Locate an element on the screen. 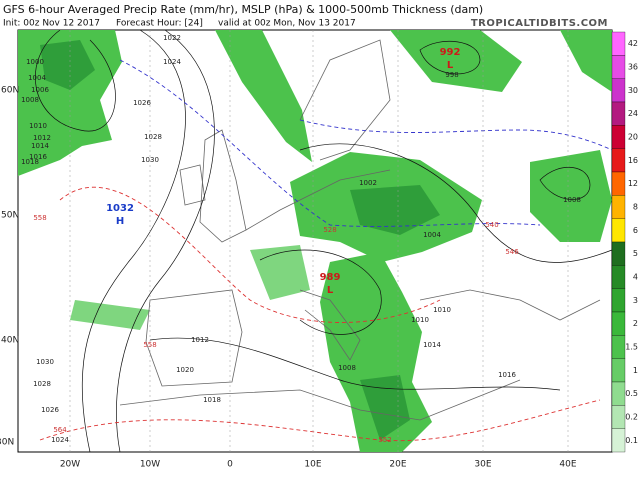 This screenshot has width=640, height=480. isobar-label: 1000 is located at coordinates (35, 62).